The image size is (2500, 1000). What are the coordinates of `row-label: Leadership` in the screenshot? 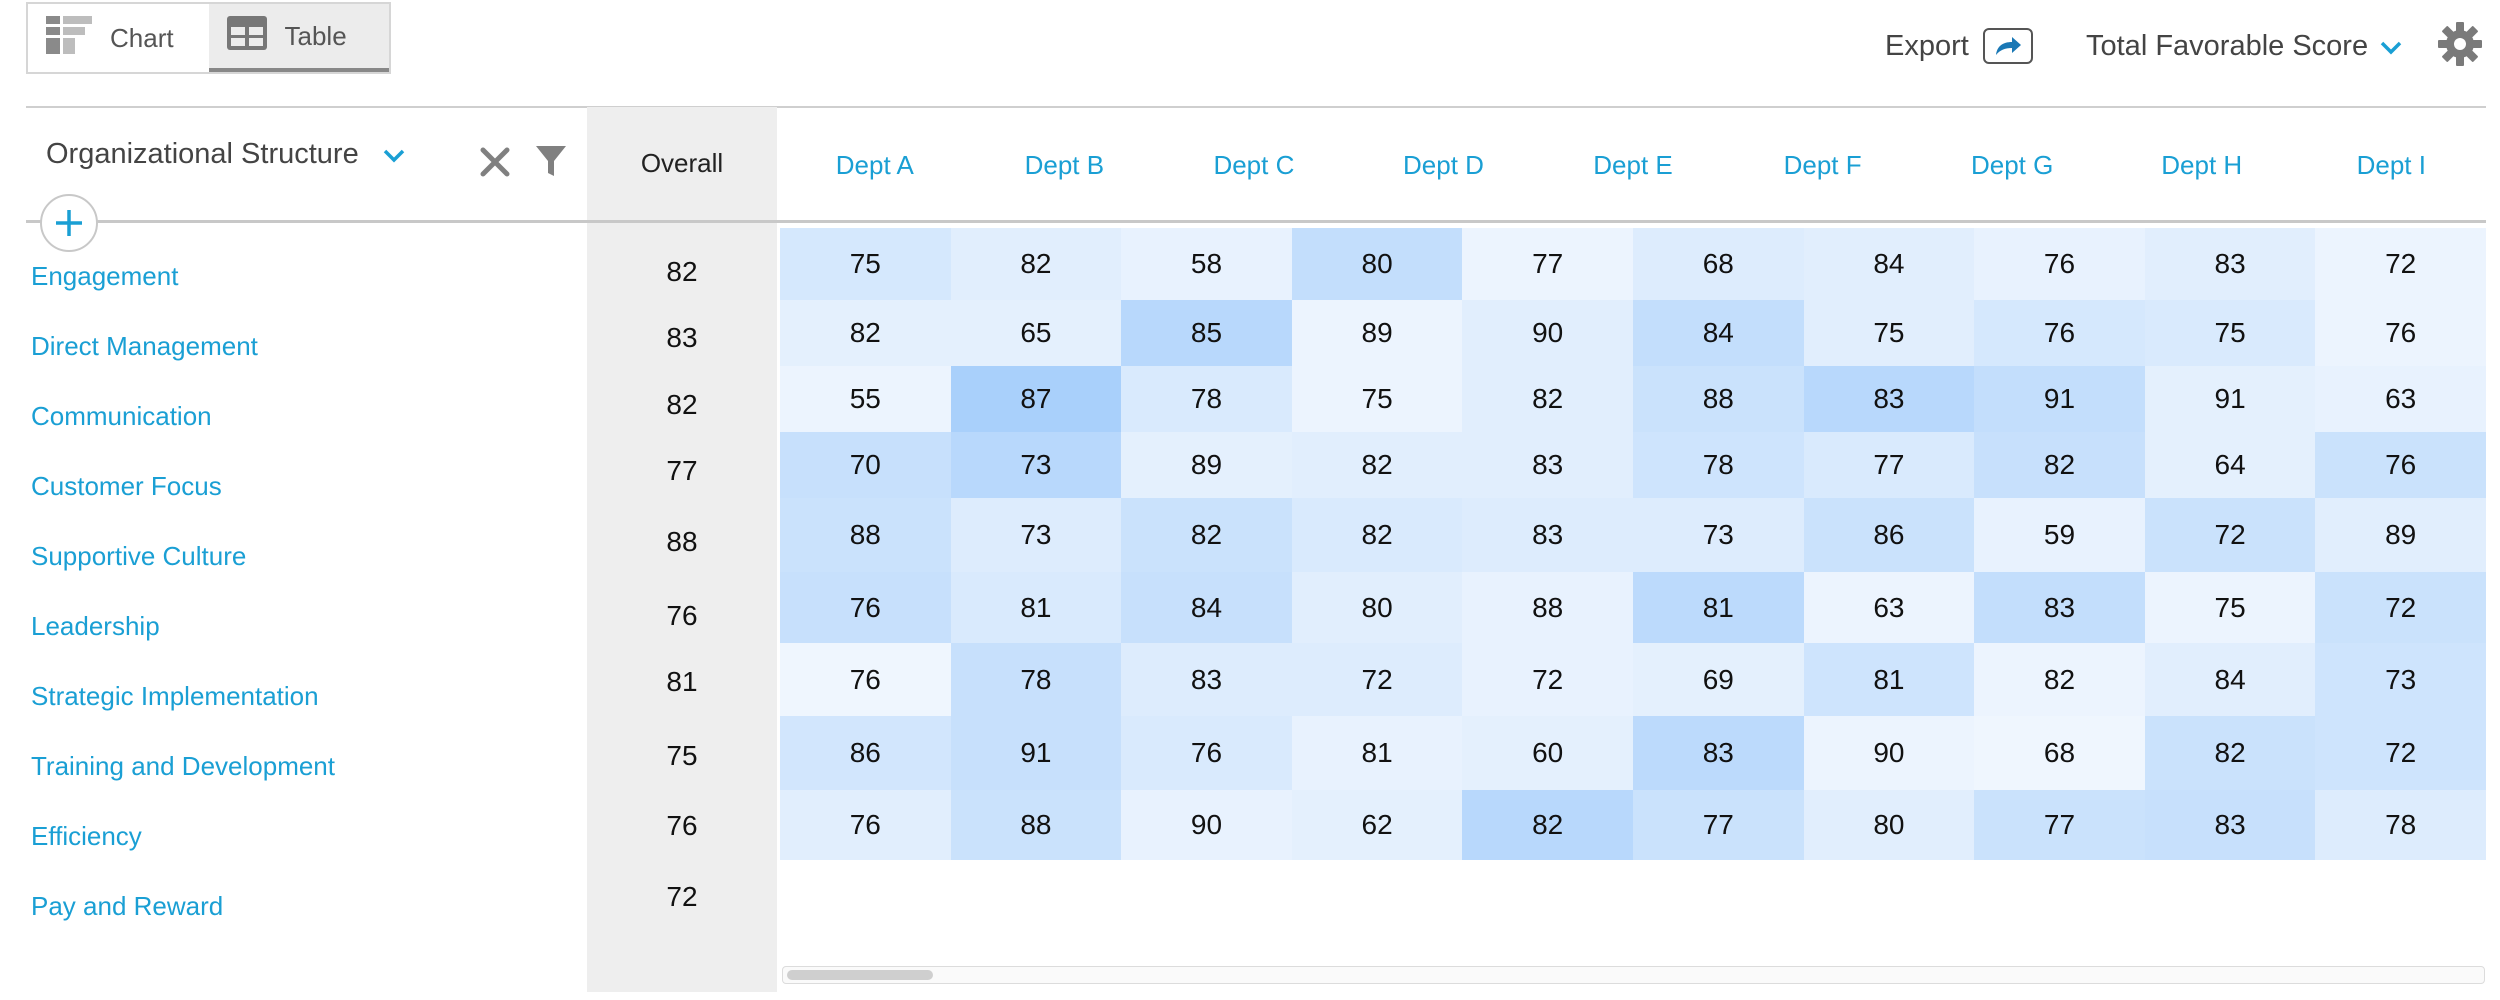 It's located at (95, 626).